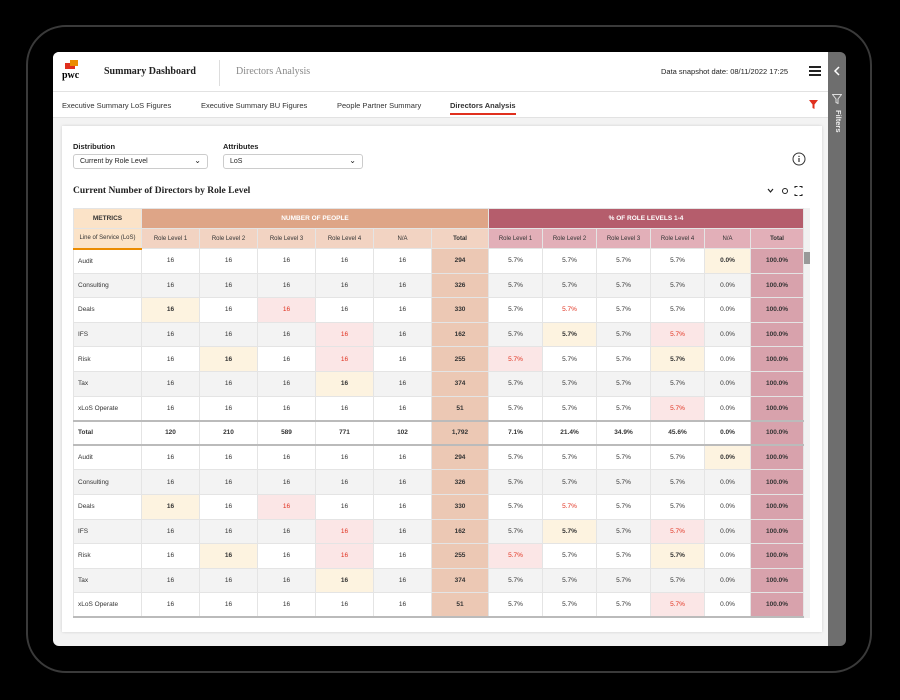 The width and height of the screenshot is (900, 700). What do you see at coordinates (254, 105) in the screenshot?
I see `tab: Executive Summary BU Figures` at bounding box center [254, 105].